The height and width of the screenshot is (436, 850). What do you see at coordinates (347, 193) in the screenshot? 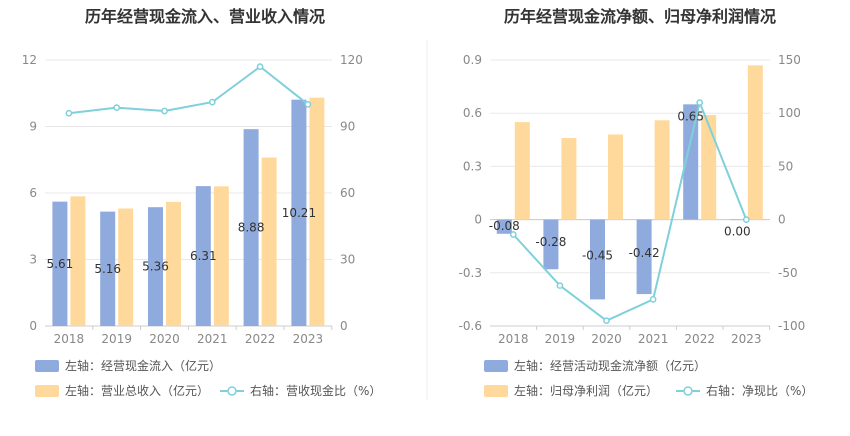
I see `left-right-tick-label: 60` at bounding box center [347, 193].